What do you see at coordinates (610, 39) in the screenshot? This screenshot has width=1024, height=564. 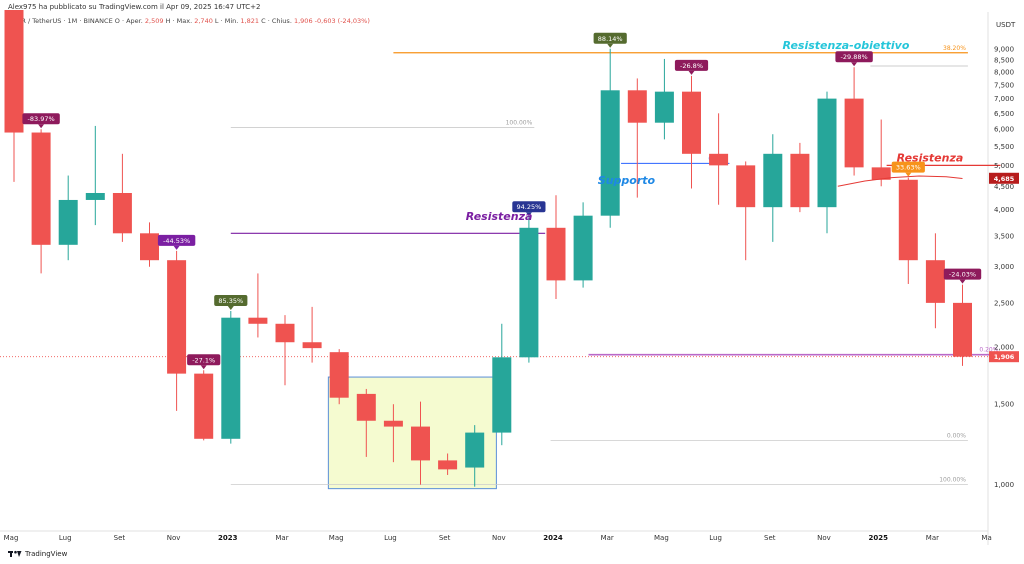 I see `percent-tag-label: 88.14%` at bounding box center [610, 39].